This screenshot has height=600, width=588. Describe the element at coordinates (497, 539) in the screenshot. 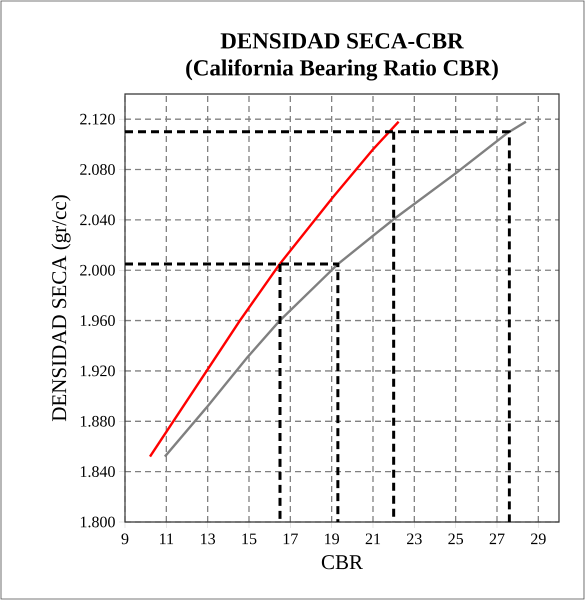

I see `x-tick-label: 27` at that location.